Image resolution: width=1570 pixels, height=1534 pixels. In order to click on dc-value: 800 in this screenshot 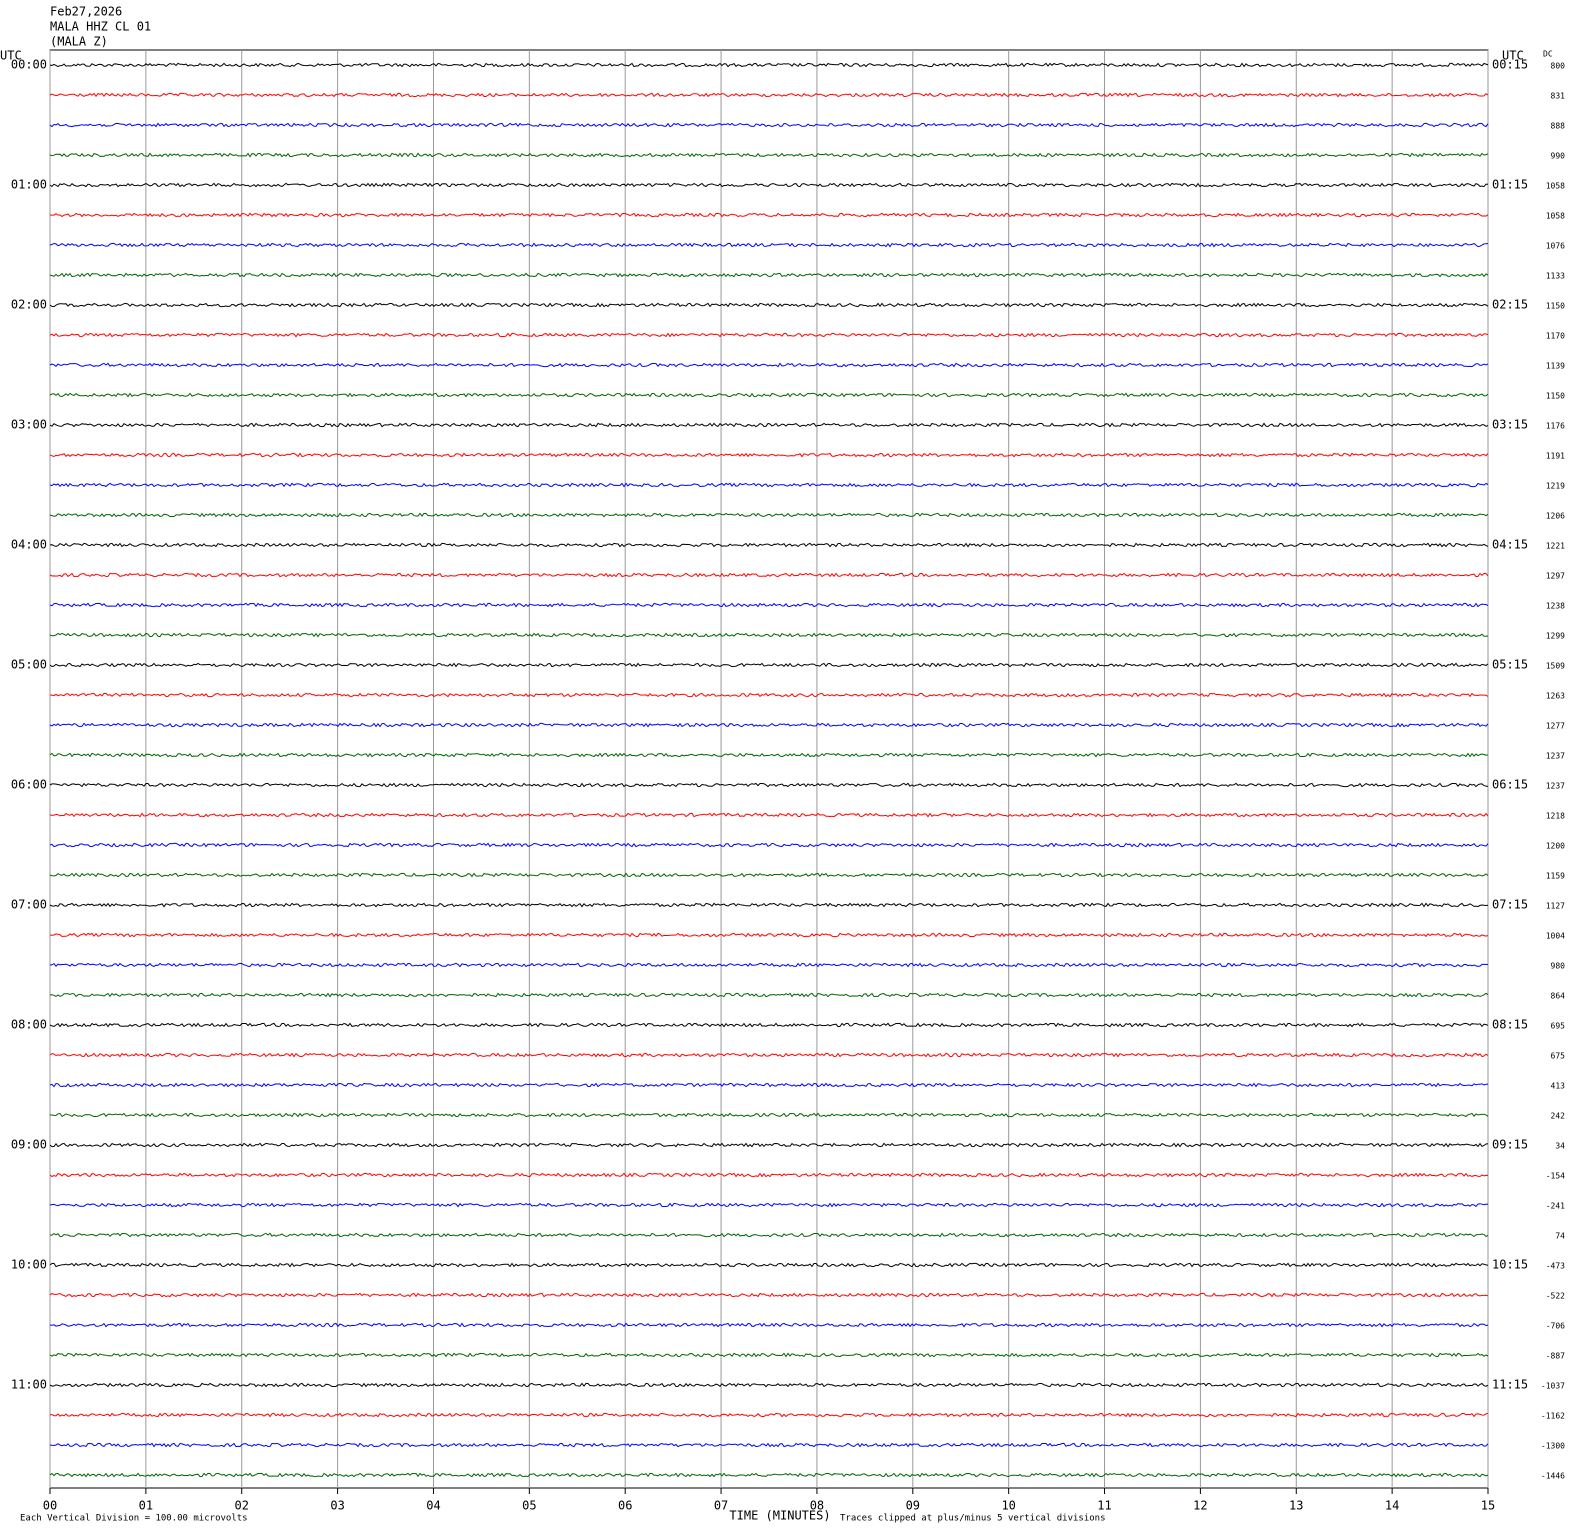, I will do `click(1558, 66)`.